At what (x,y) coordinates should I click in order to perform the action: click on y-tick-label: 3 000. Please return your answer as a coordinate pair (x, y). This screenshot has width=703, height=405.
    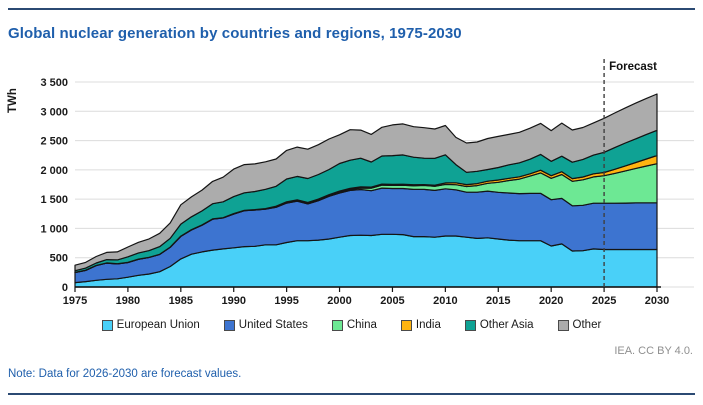
    Looking at the image, I should click on (54, 112).